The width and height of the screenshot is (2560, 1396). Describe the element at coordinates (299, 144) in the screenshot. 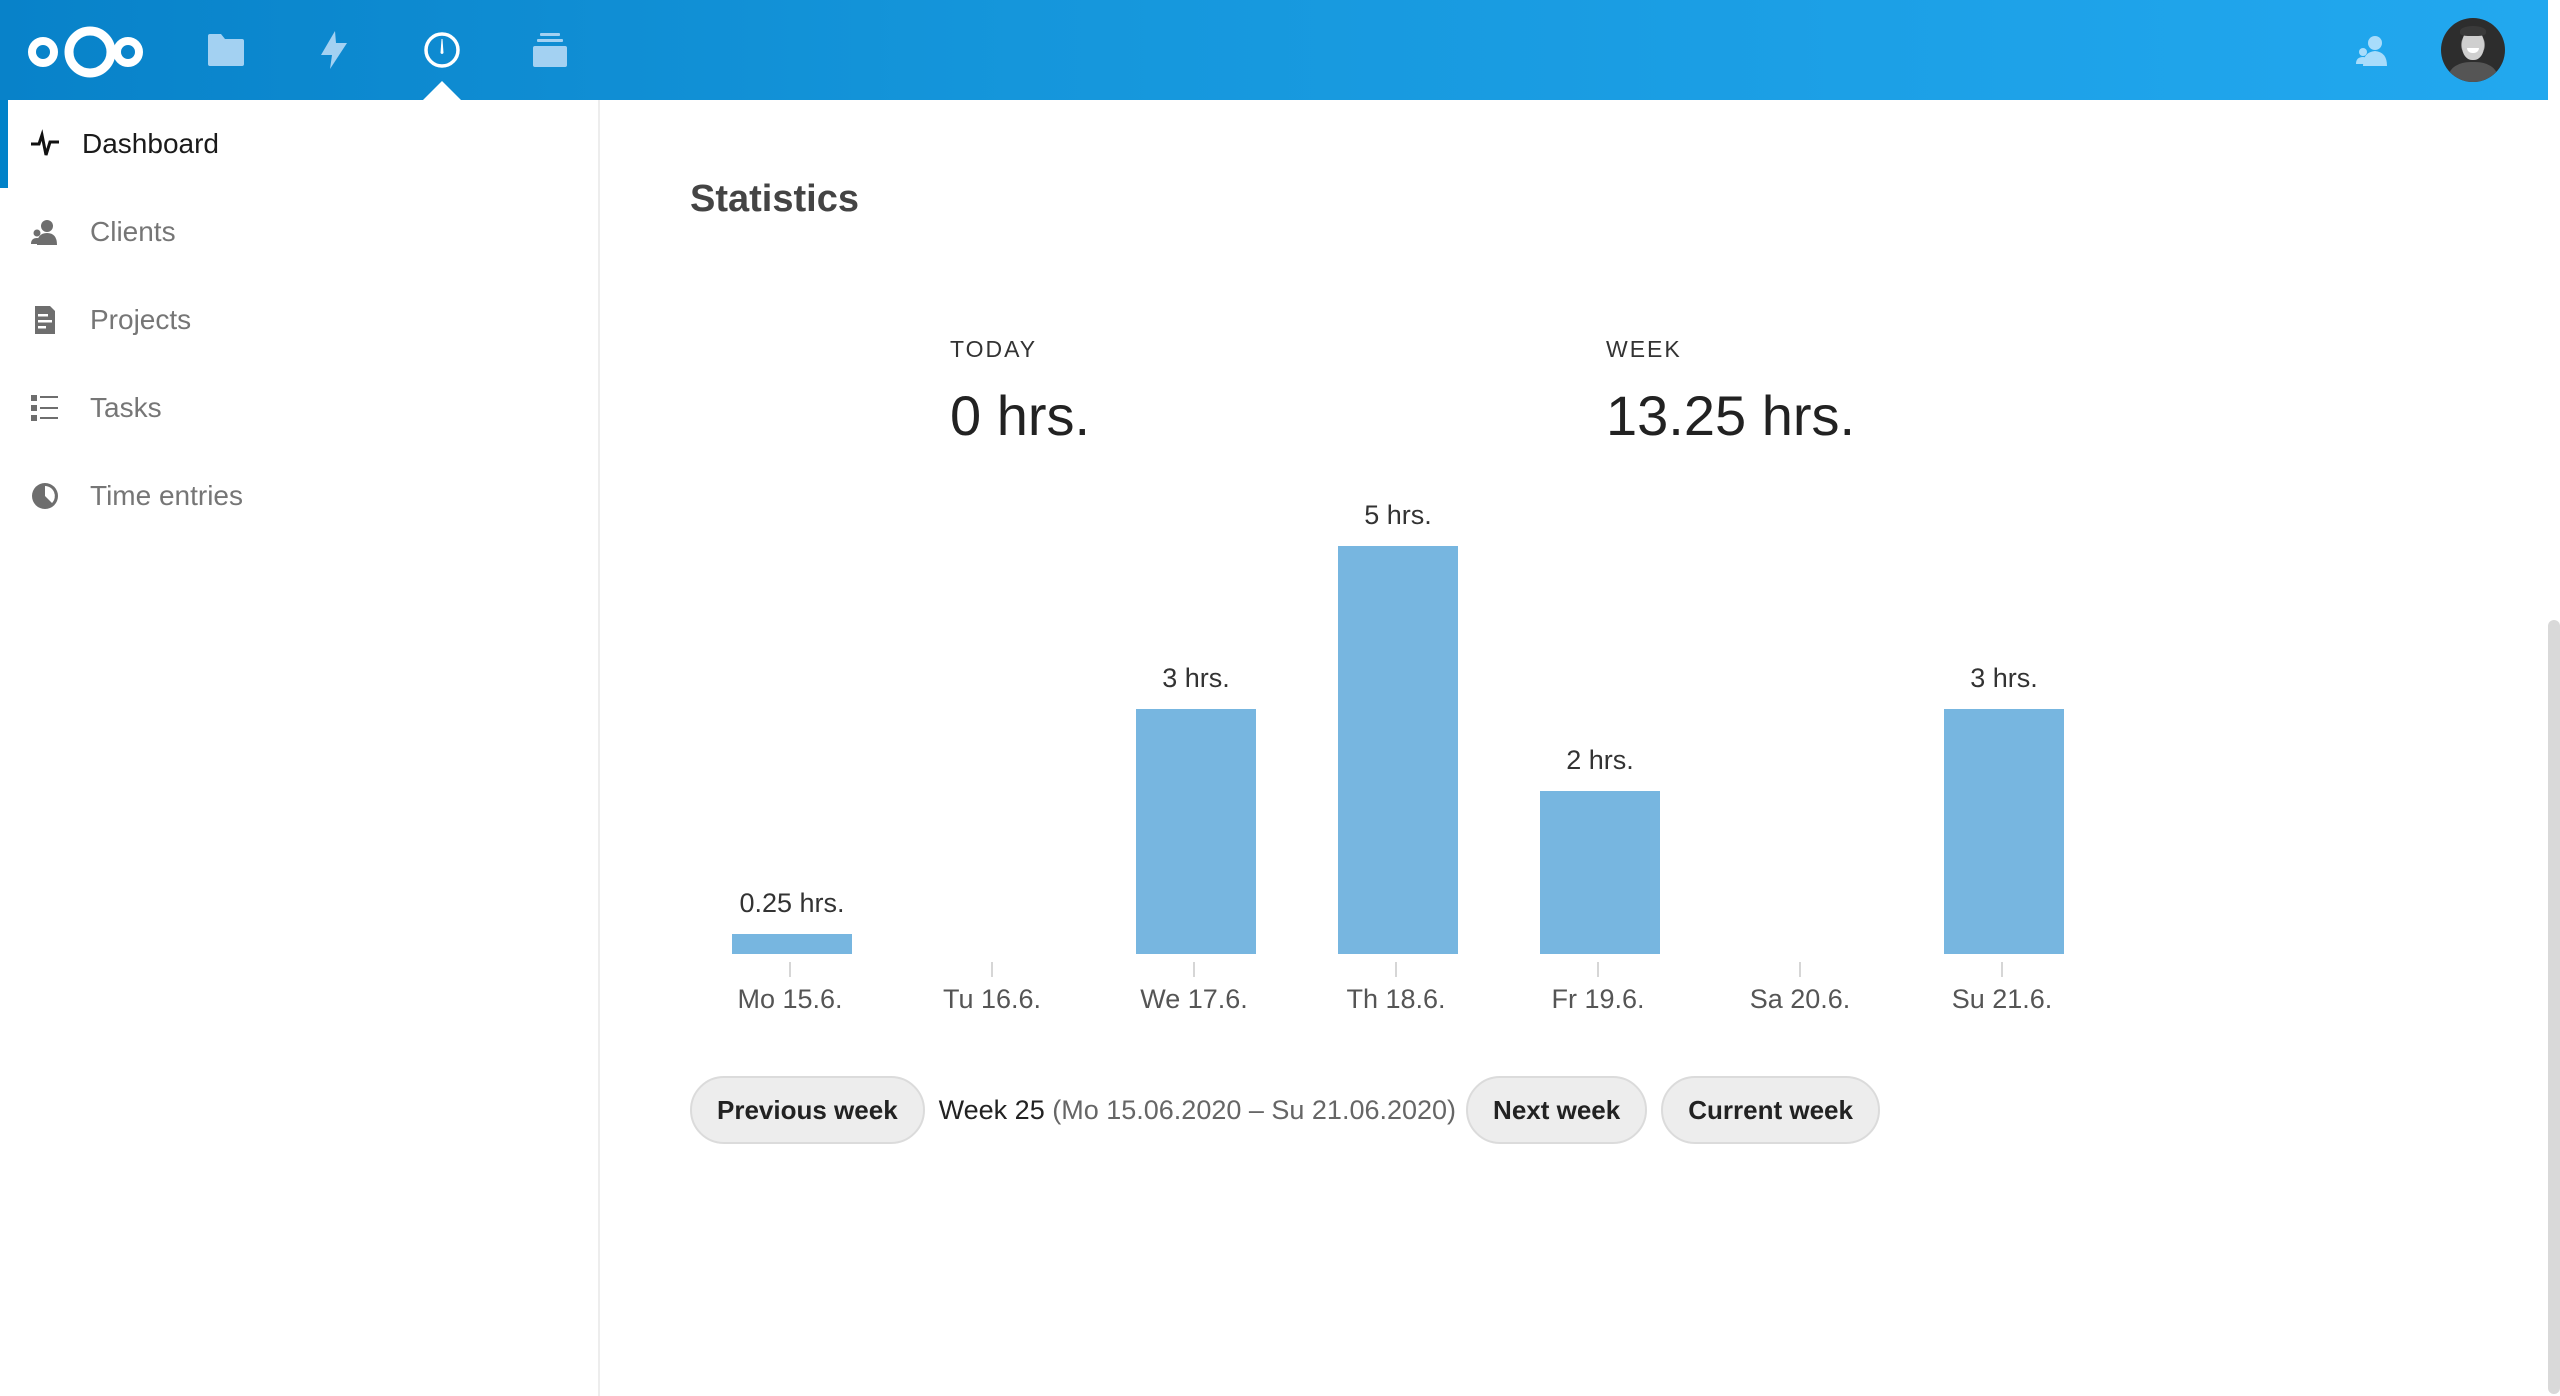

I see `sidebar-item-dashboard: Dashboard` at that location.